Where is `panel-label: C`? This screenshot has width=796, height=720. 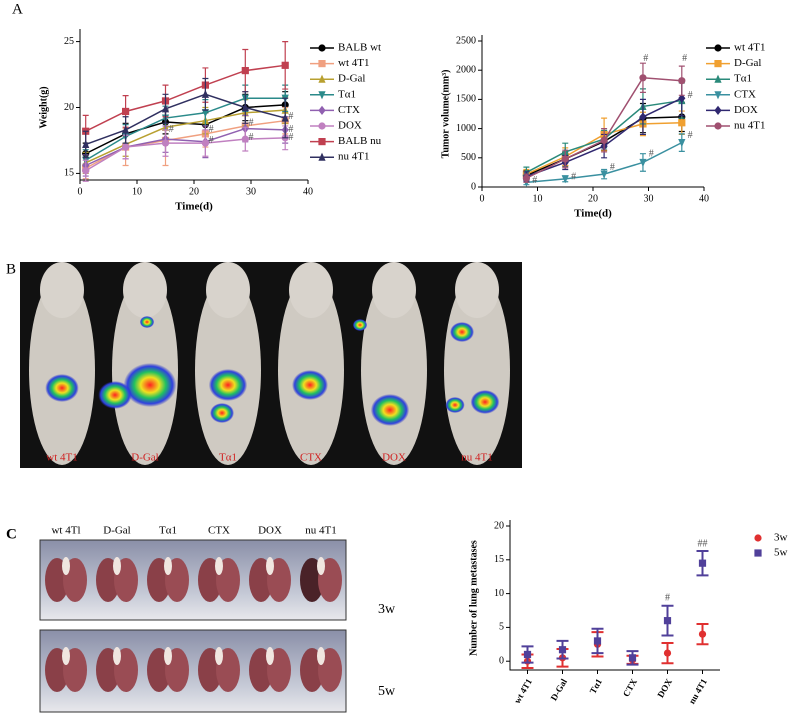
panel-label: C is located at coordinates (11, 534).